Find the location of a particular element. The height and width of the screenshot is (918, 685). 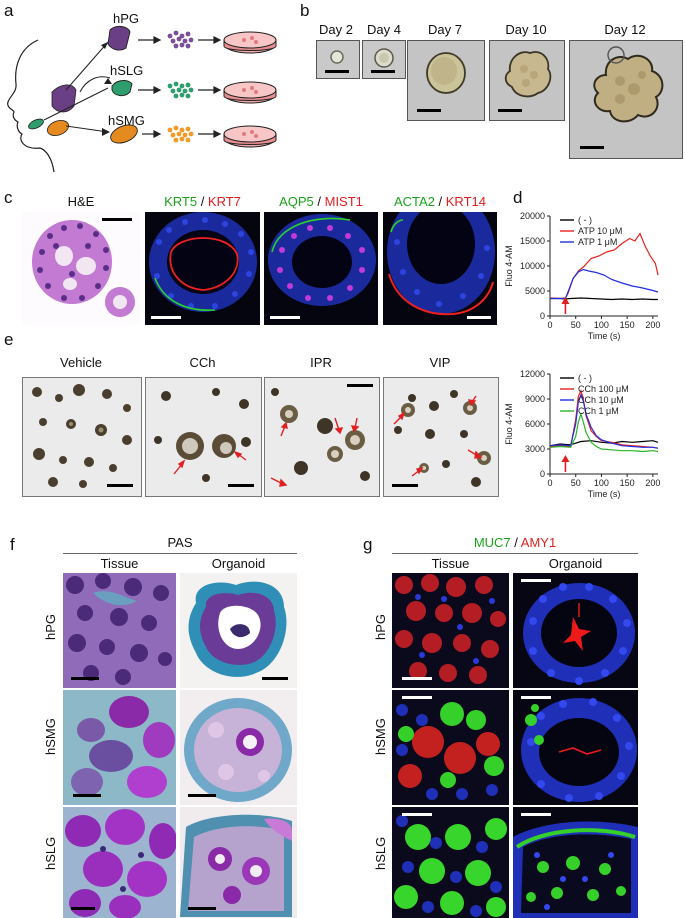

legend-label: ATP 1 μM is located at coordinates (597, 242).